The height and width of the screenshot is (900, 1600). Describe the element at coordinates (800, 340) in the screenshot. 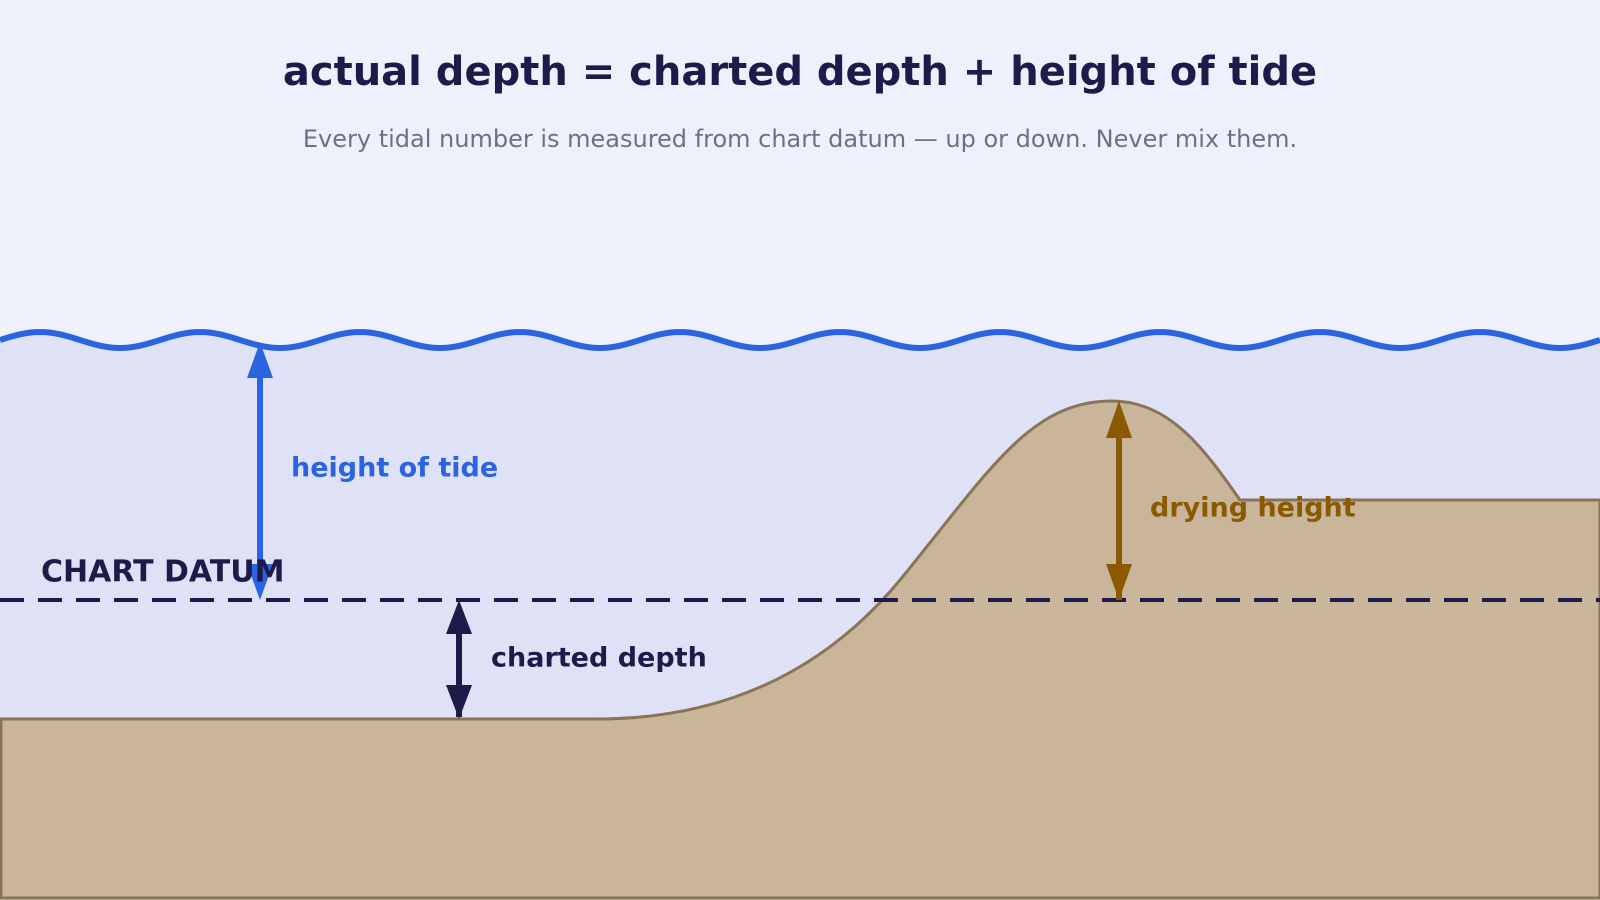

I see `water-surface` at that location.